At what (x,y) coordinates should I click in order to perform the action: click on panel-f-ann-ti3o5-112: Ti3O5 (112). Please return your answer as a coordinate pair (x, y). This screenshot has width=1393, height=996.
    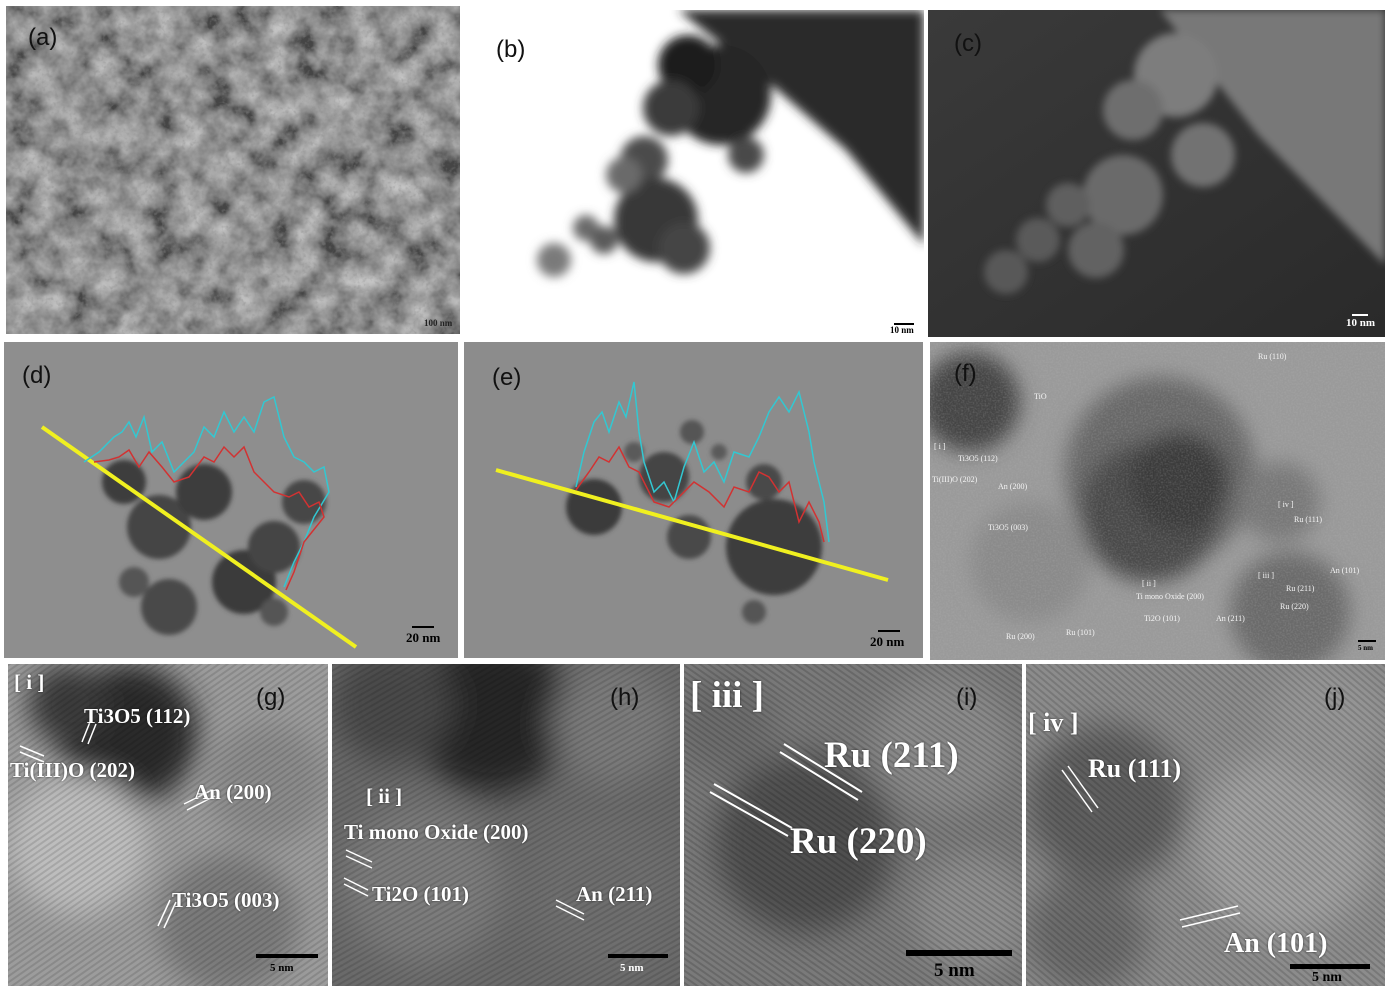
    Looking at the image, I should click on (978, 458).